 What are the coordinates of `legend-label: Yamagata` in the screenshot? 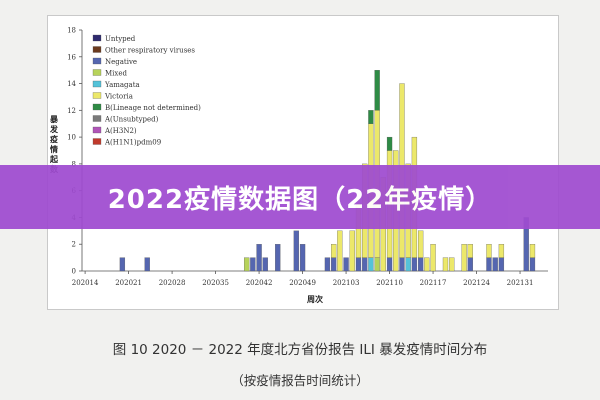 It's located at (122, 85).